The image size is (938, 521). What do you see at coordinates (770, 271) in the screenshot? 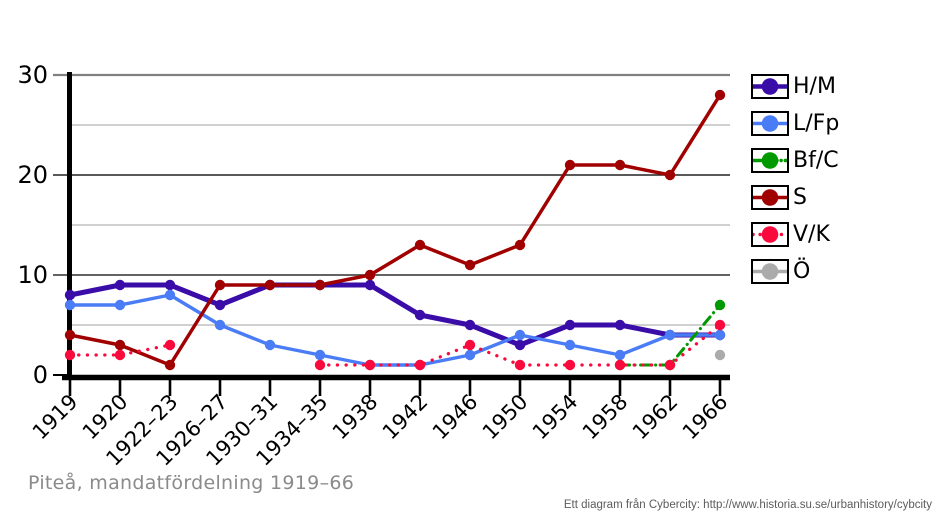
I see `legend-swatch-o-icon` at bounding box center [770, 271].